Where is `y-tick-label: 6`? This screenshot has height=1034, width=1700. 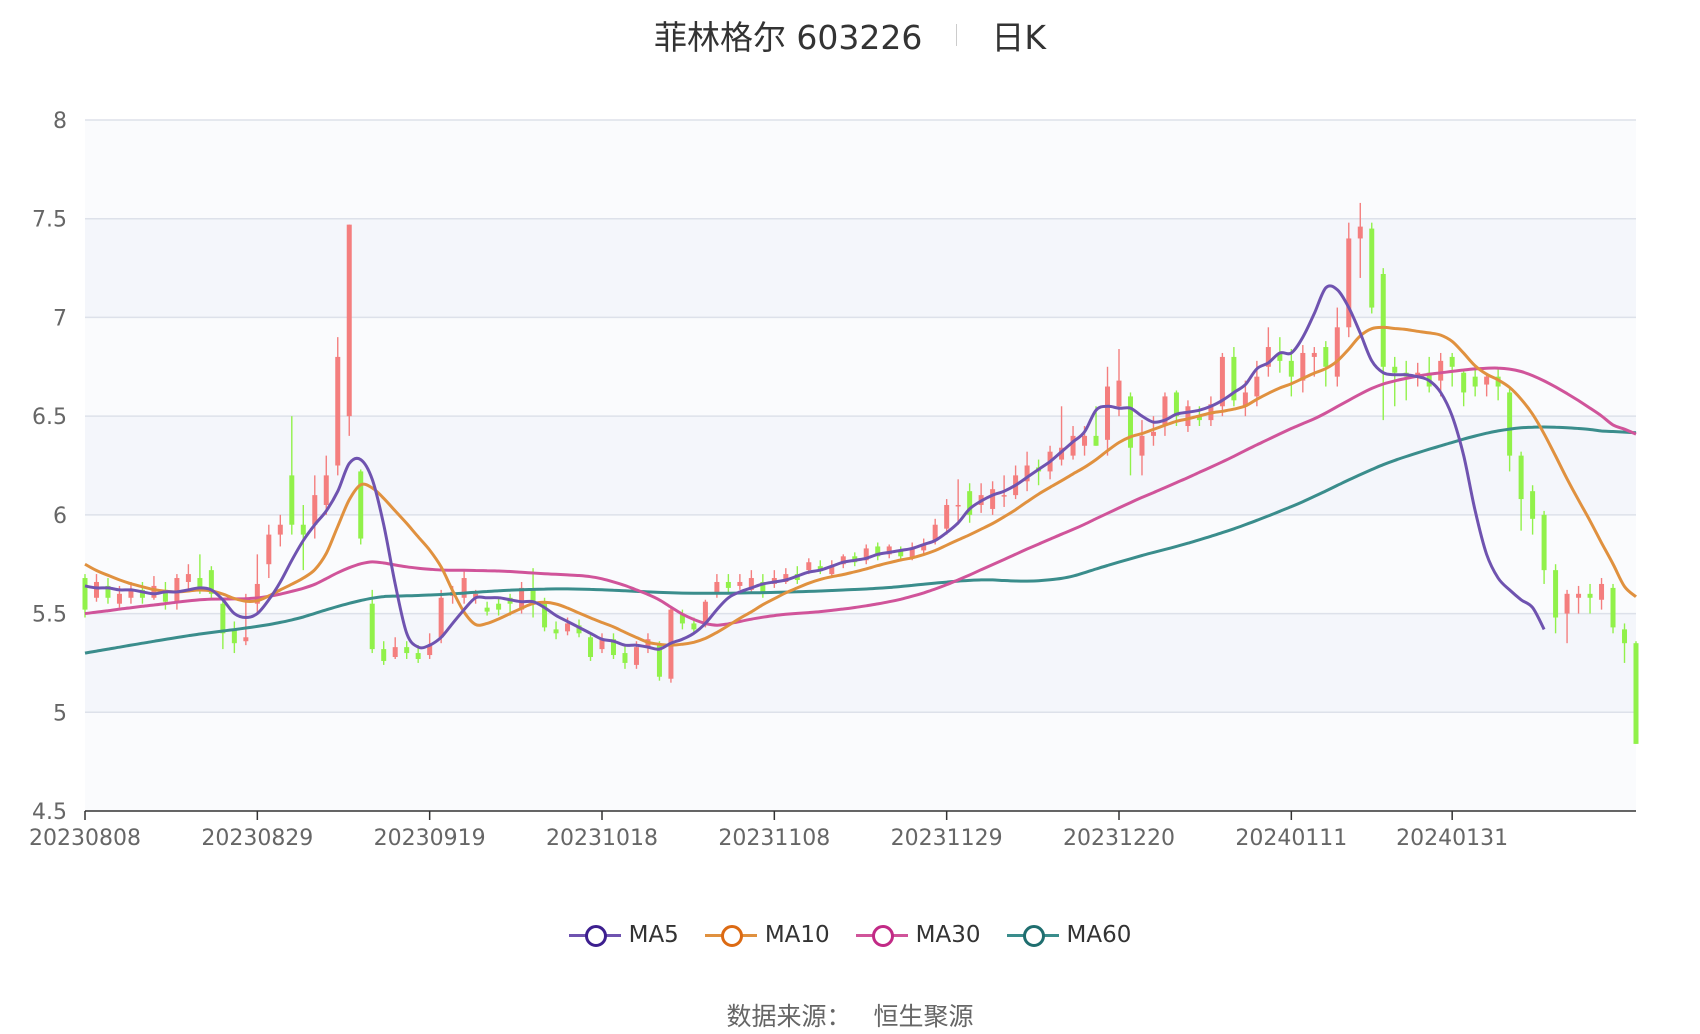 y-tick-label: 6 is located at coordinates (60, 516).